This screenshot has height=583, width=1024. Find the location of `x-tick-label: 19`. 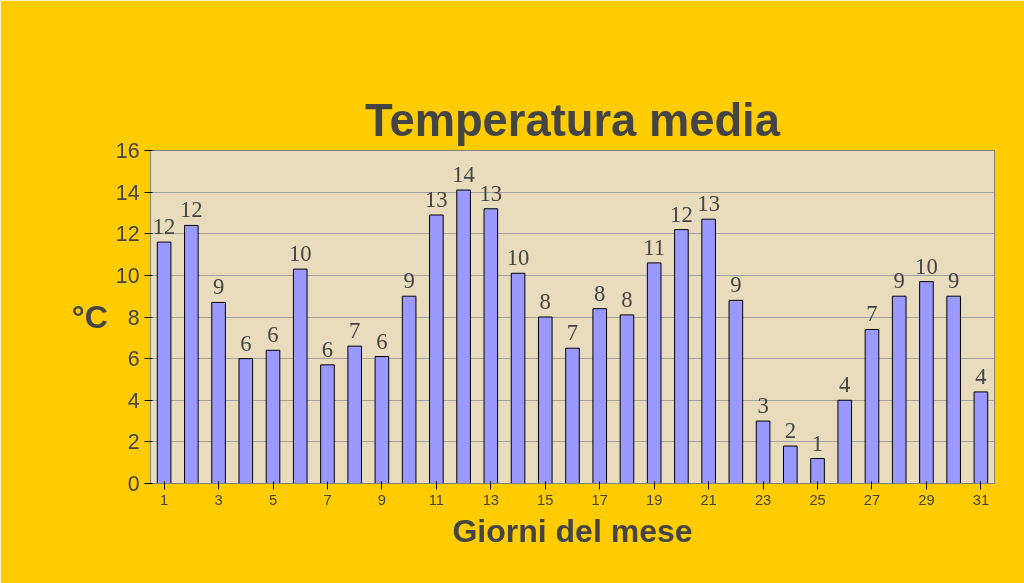

x-tick-label: 19 is located at coordinates (654, 499).